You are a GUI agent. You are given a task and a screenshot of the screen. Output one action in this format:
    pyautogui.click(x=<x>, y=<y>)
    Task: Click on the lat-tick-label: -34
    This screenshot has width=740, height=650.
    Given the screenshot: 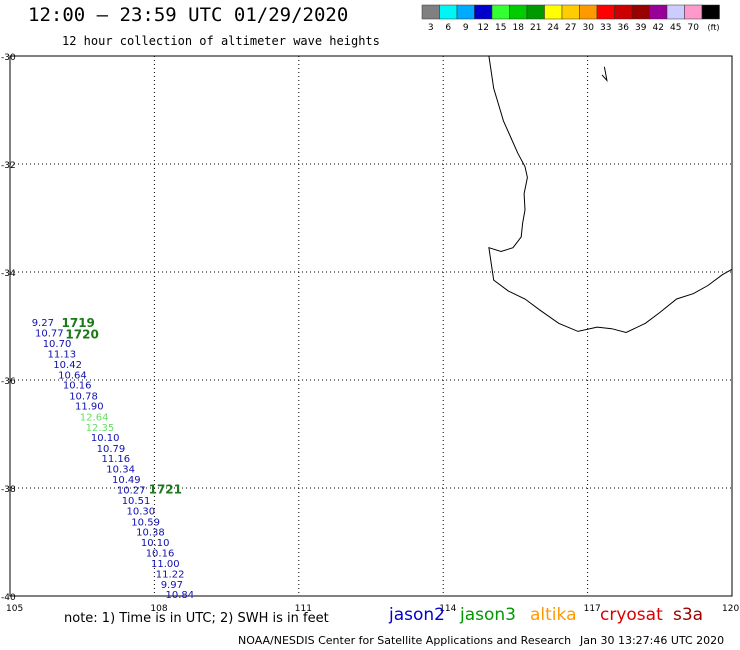 What is the action you would take?
    pyautogui.click(x=8, y=274)
    